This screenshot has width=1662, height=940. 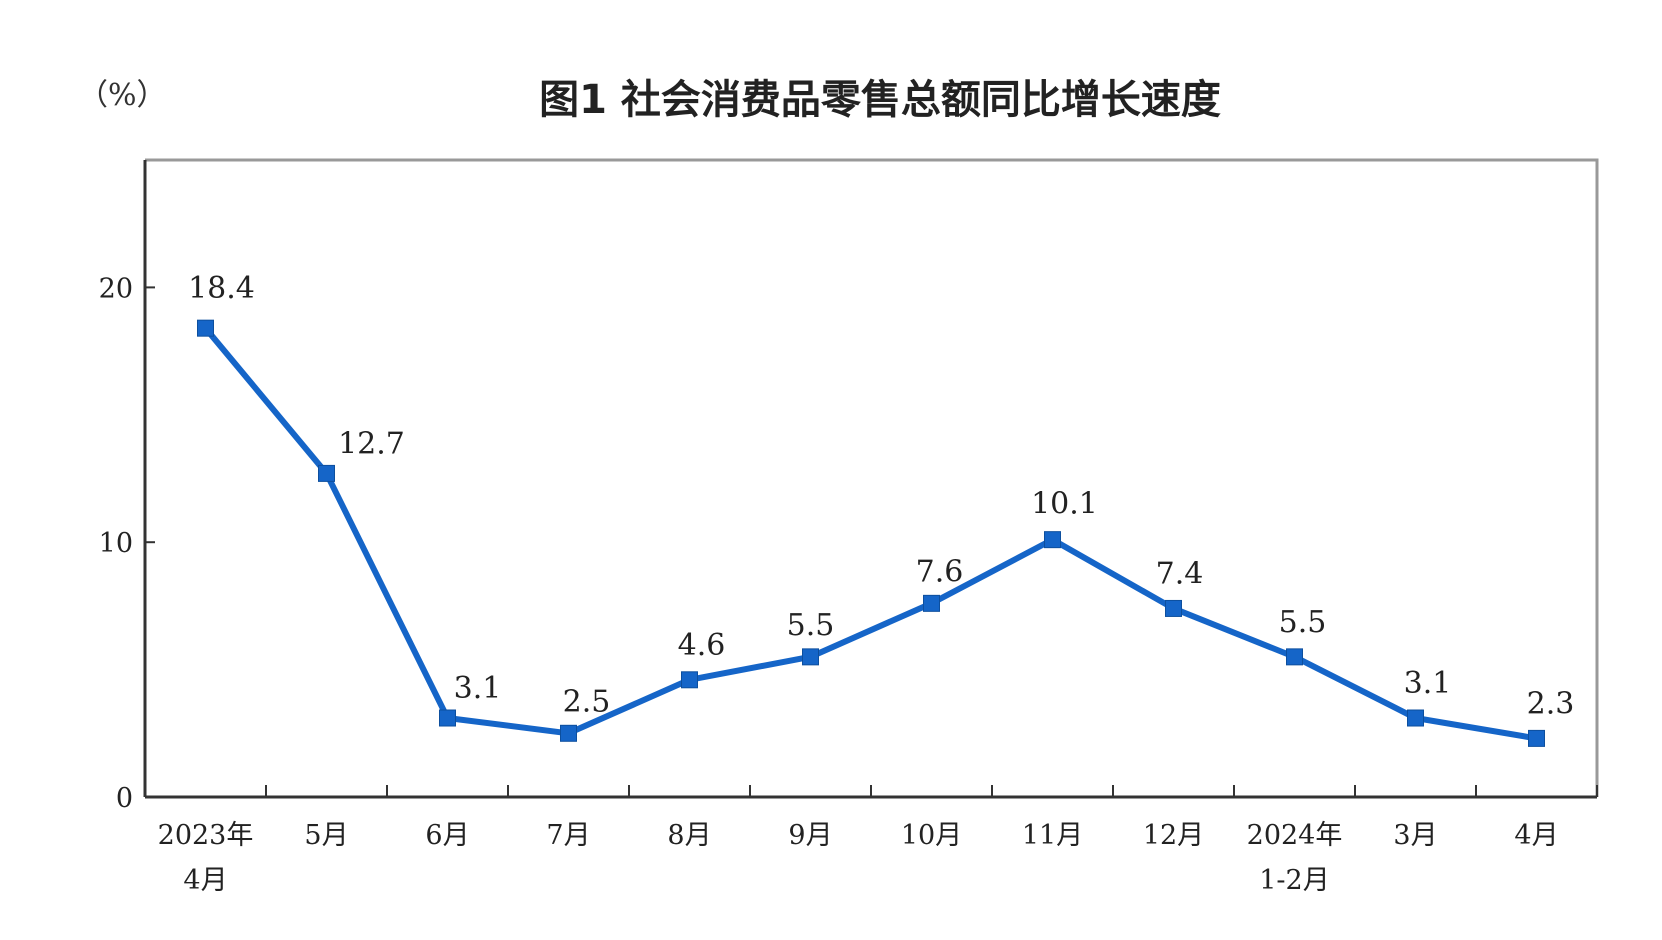 What do you see at coordinates (880, 100) in the screenshot?
I see `chart-title: 图1 社会消费品零售总额同比增长速度` at bounding box center [880, 100].